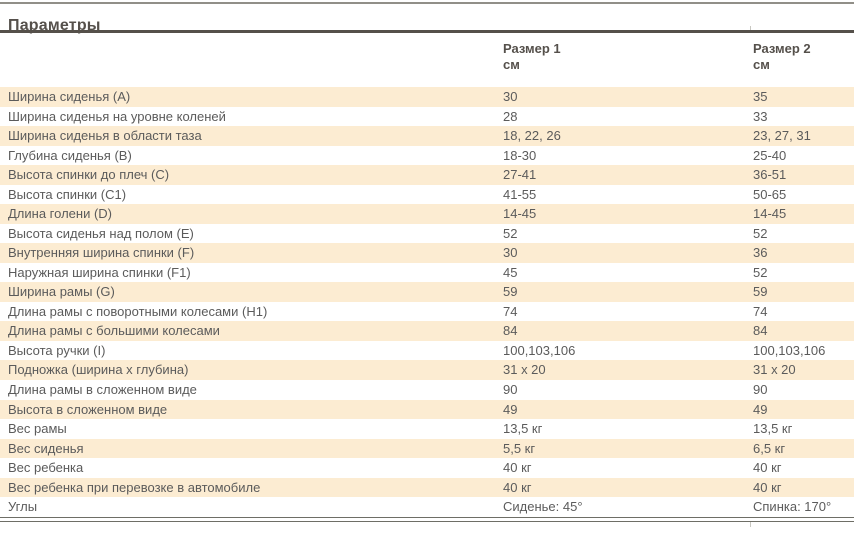  What do you see at coordinates (761, 64) in the screenshot?
I see `column-header-size2-unit: см` at bounding box center [761, 64].